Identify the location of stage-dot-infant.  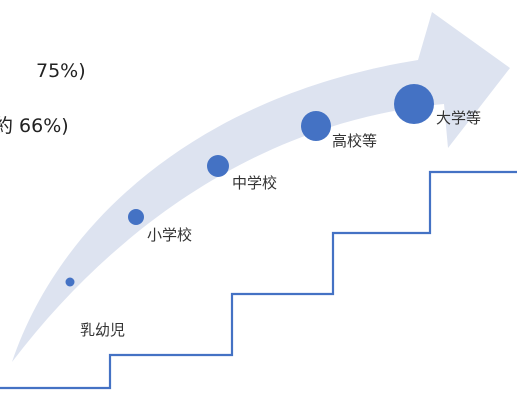
(70, 282).